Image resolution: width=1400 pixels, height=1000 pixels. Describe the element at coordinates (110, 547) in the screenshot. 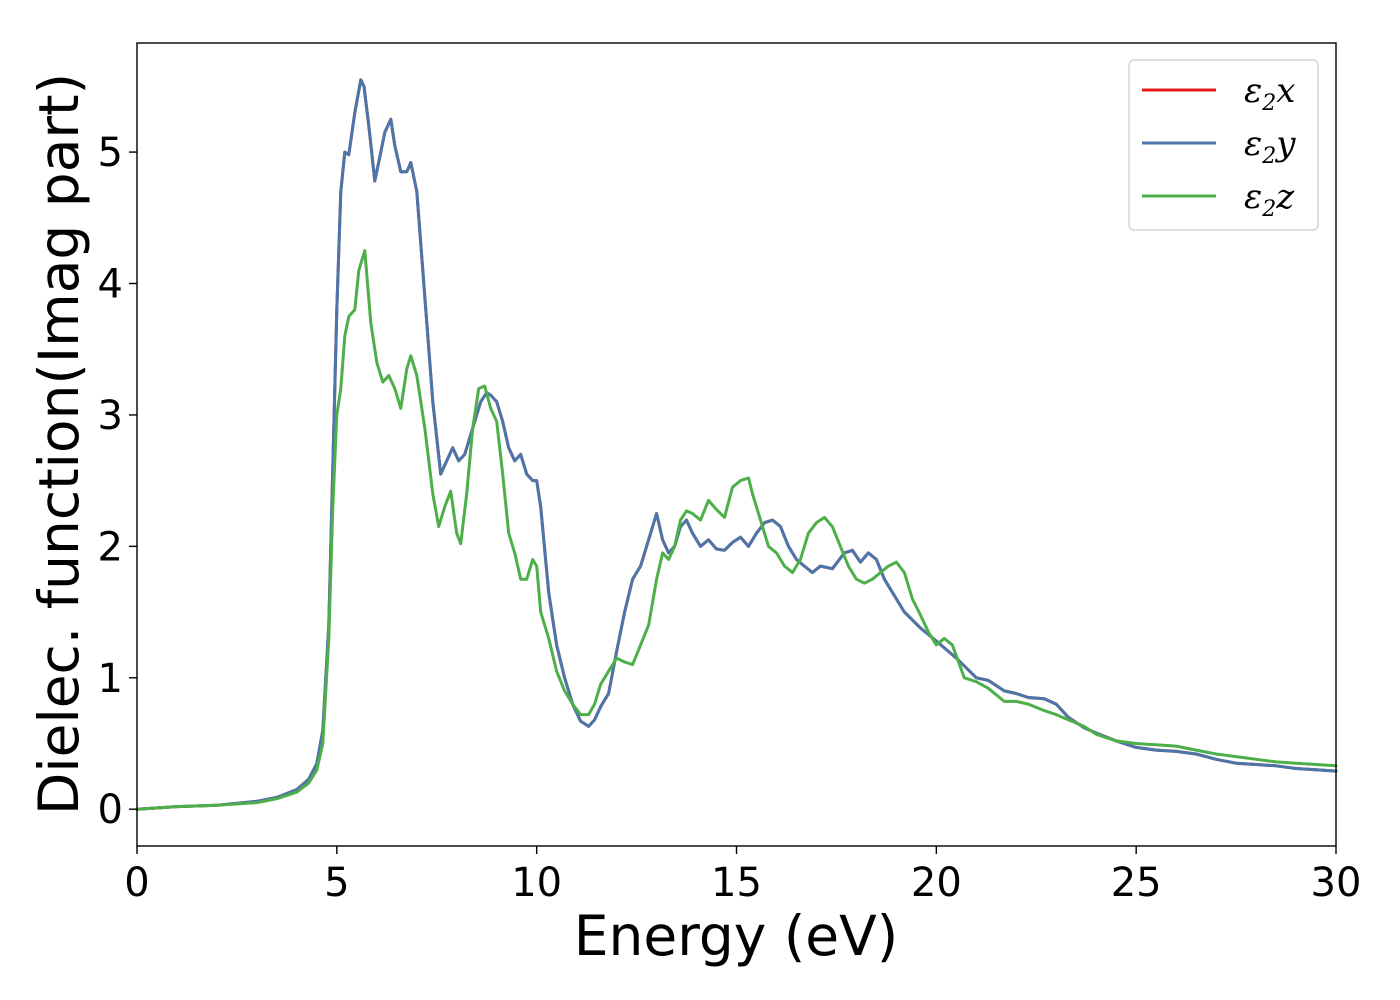

I see `y-tick-label: 2` at that location.